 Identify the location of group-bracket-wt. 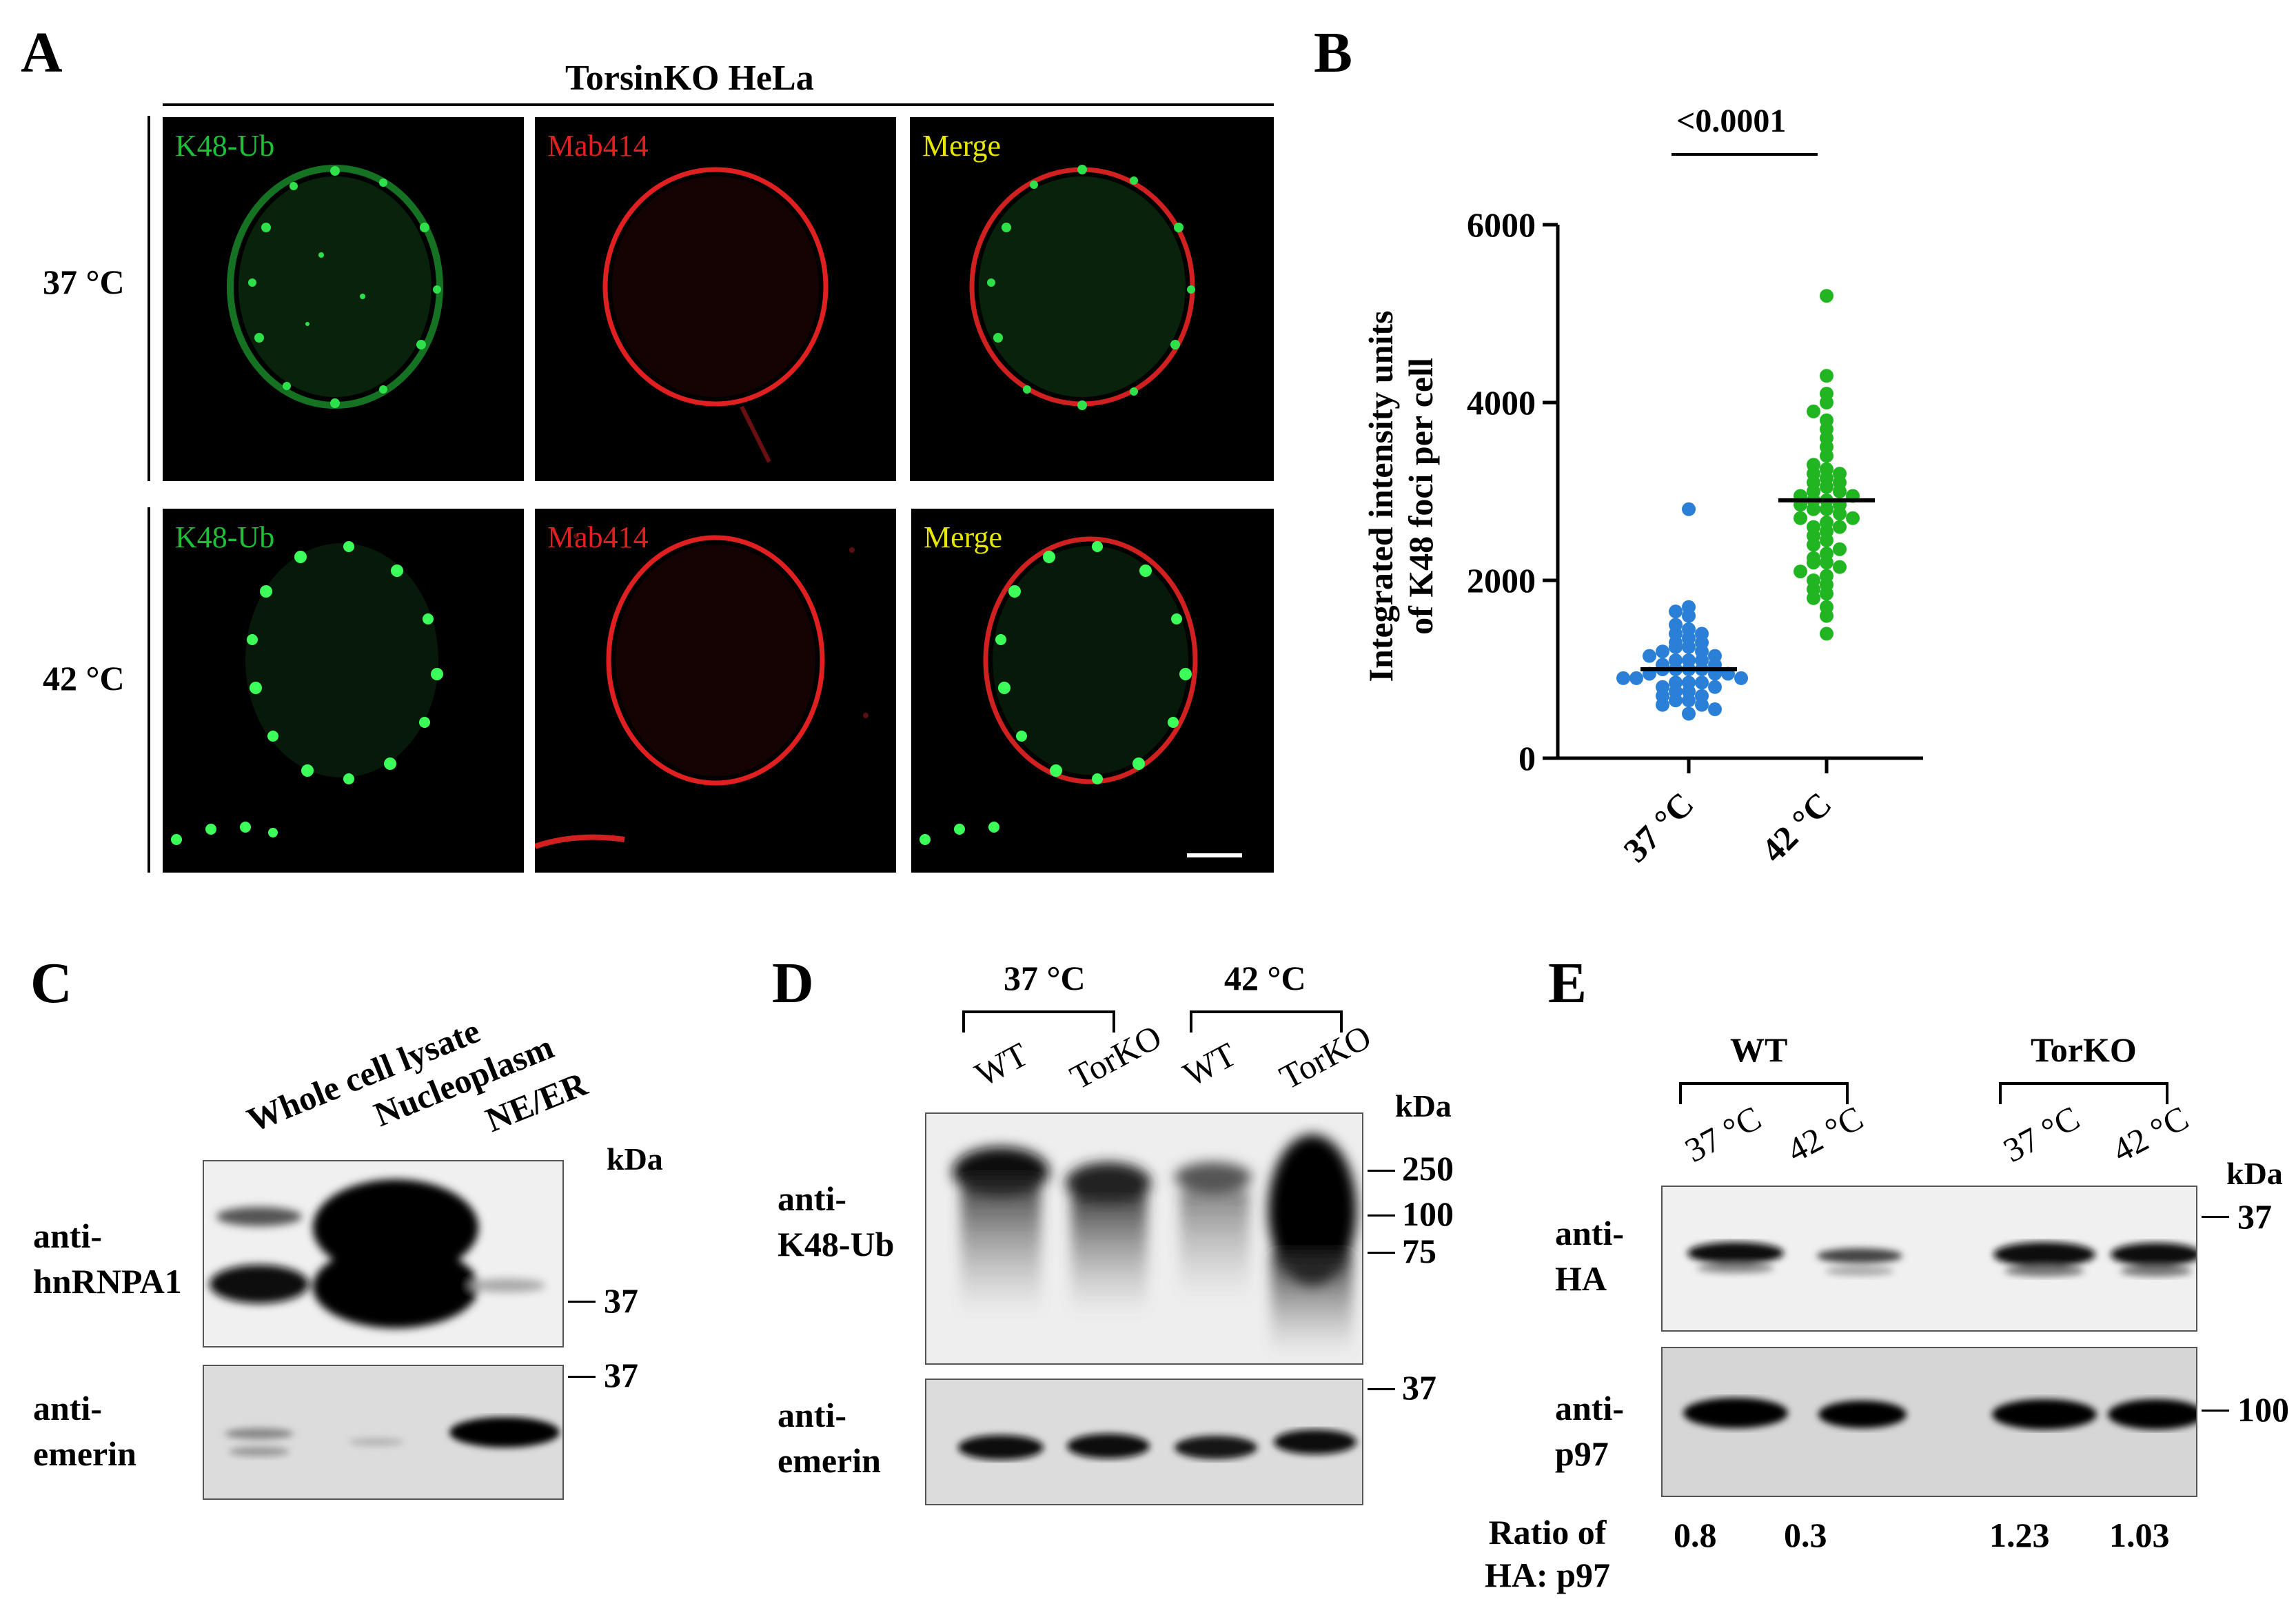
(1764, 1093).